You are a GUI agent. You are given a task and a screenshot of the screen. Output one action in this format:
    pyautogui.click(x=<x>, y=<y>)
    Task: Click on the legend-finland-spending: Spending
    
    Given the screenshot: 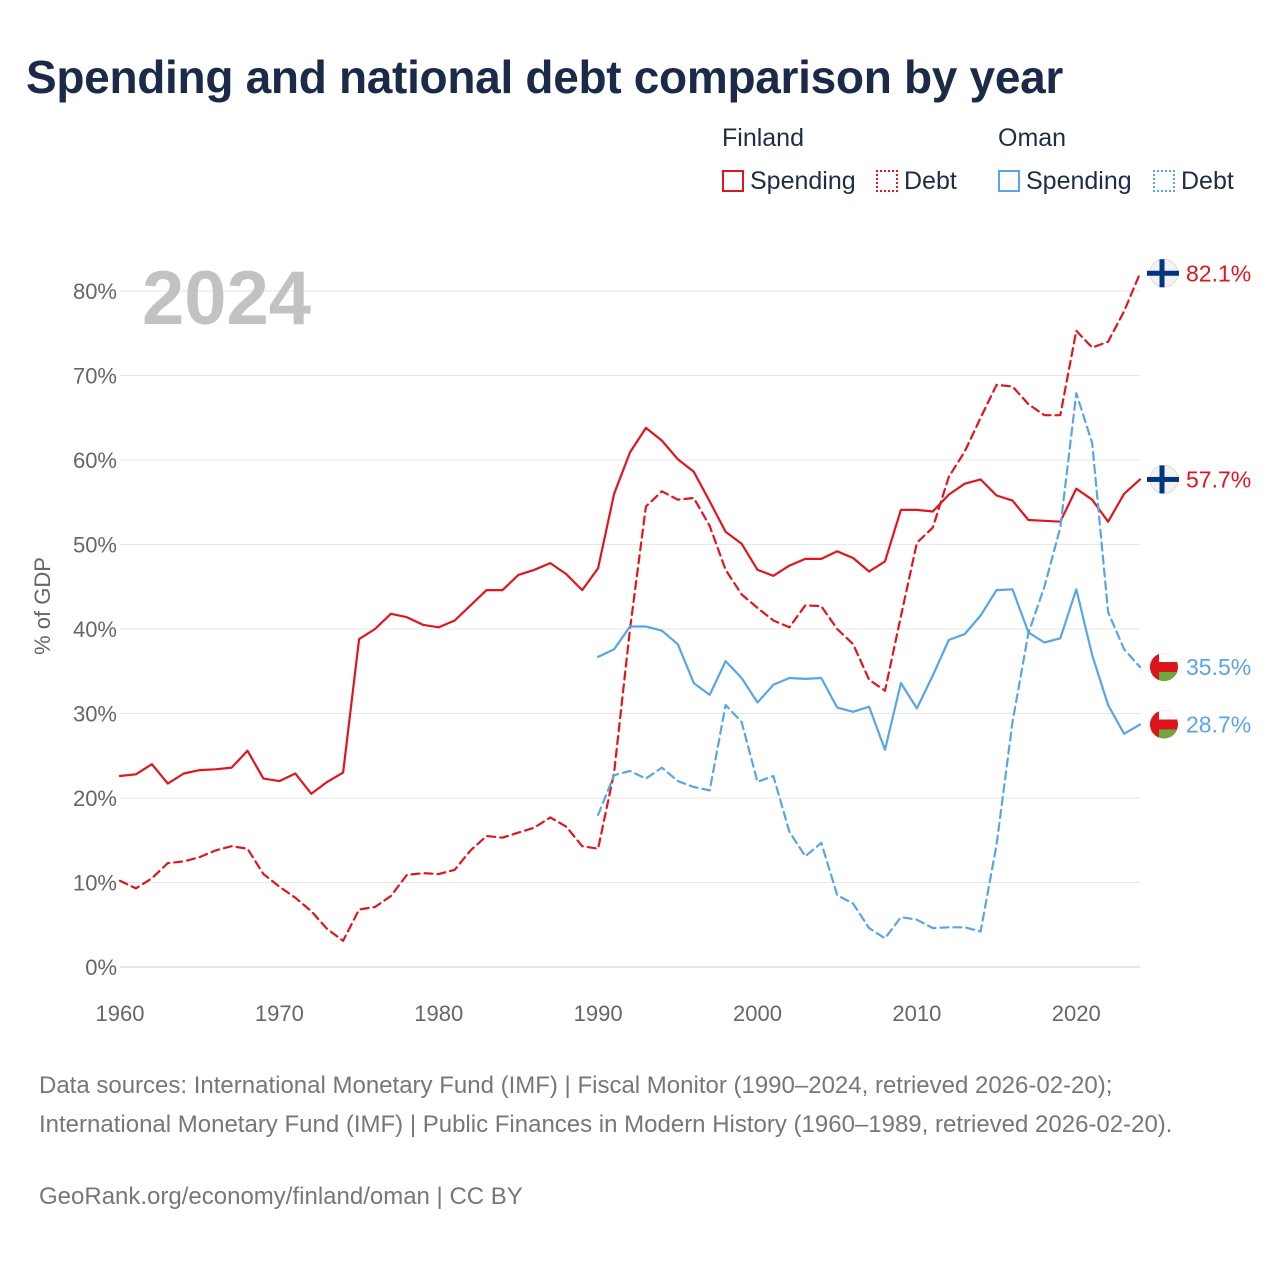 What is the action you would take?
    pyautogui.click(x=789, y=181)
    